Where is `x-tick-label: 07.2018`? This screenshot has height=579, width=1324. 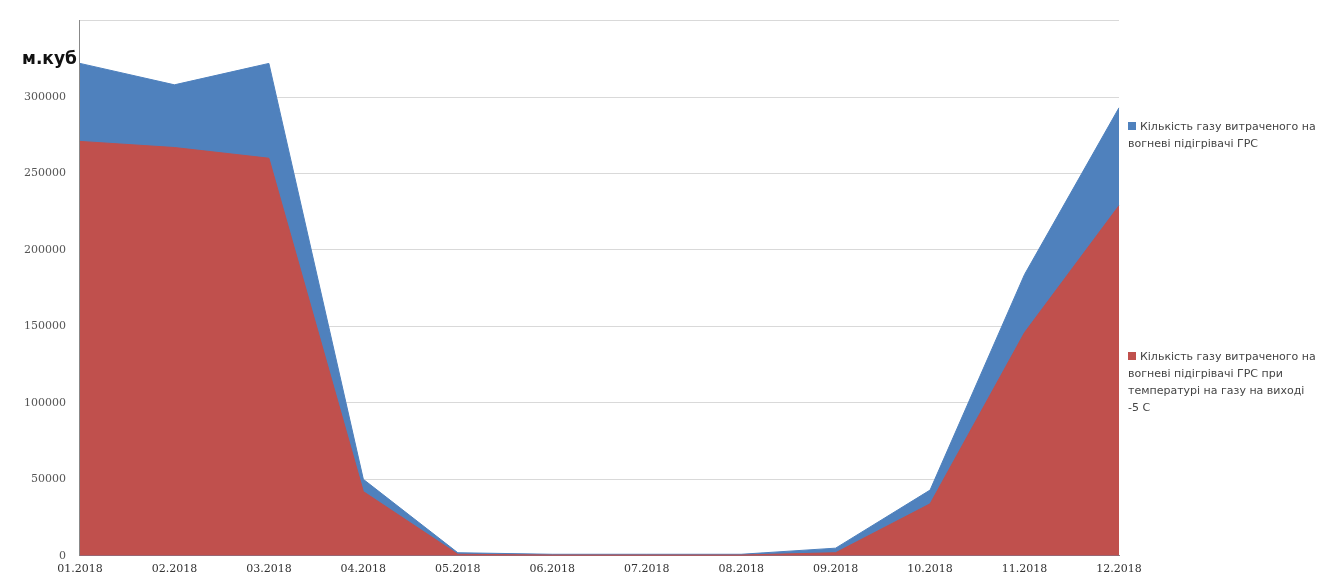 x-tick-label: 07.2018 is located at coordinates (646, 569).